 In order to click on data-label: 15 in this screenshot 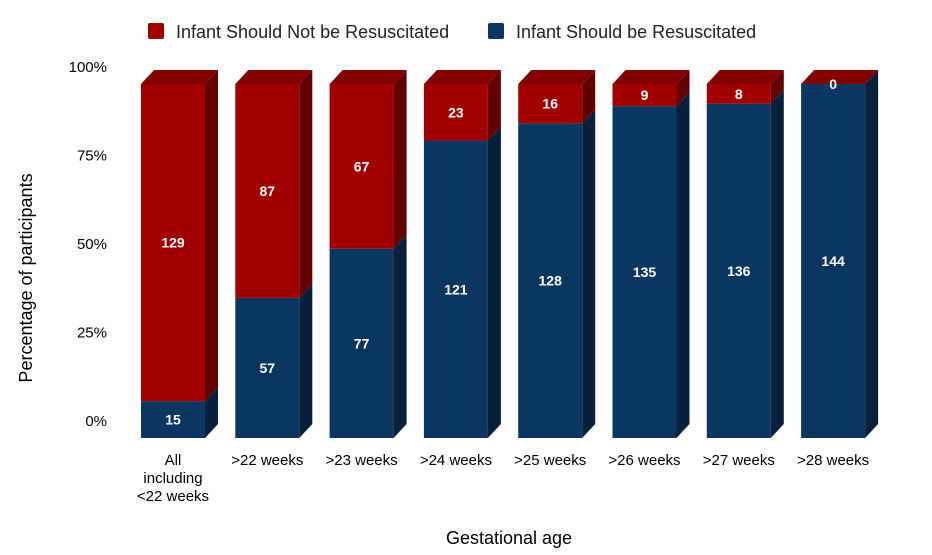, I will do `click(173, 420)`.